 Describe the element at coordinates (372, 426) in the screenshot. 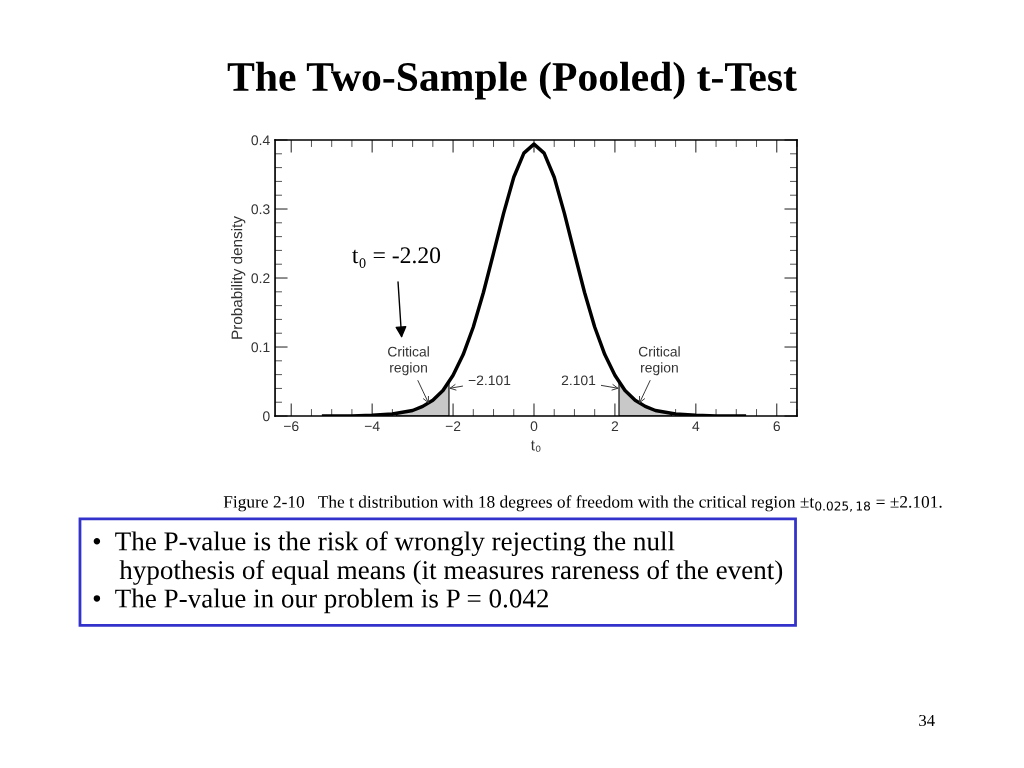

I see `x-tick-label: −4` at that location.